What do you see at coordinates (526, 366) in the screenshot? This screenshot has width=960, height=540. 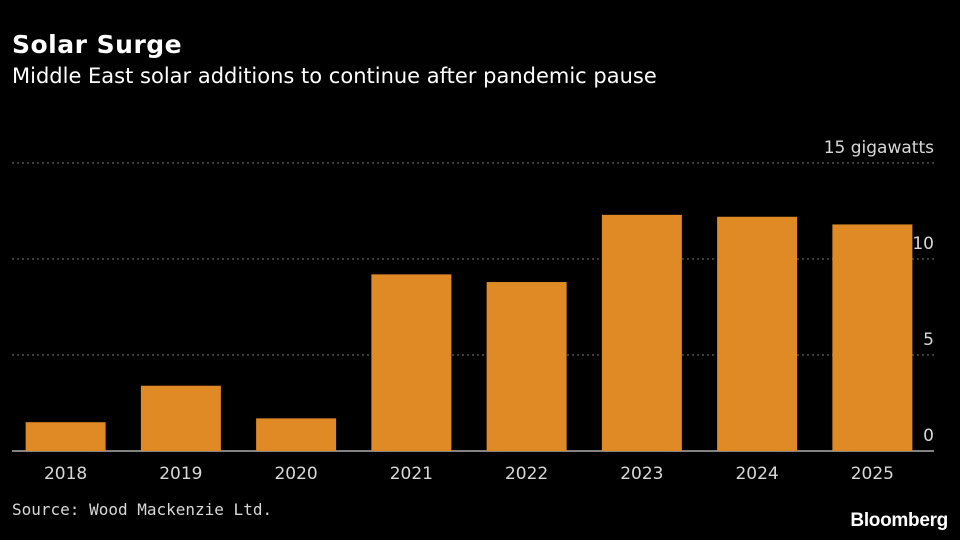 I see `bar-2022` at bounding box center [526, 366].